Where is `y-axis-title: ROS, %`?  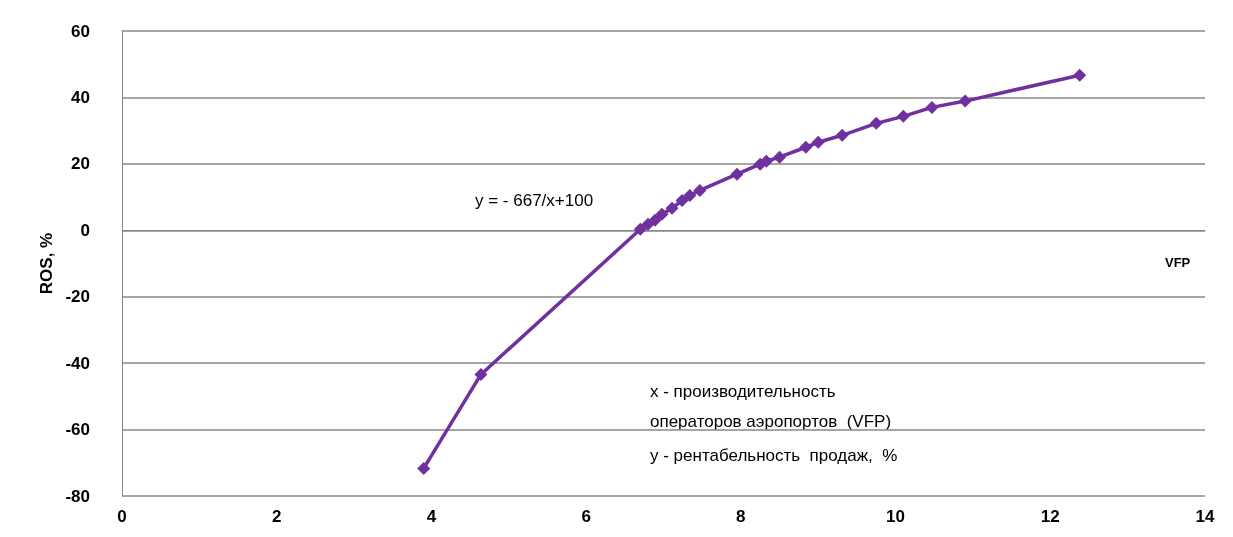 y-axis-title: ROS, % is located at coordinates (46, 263).